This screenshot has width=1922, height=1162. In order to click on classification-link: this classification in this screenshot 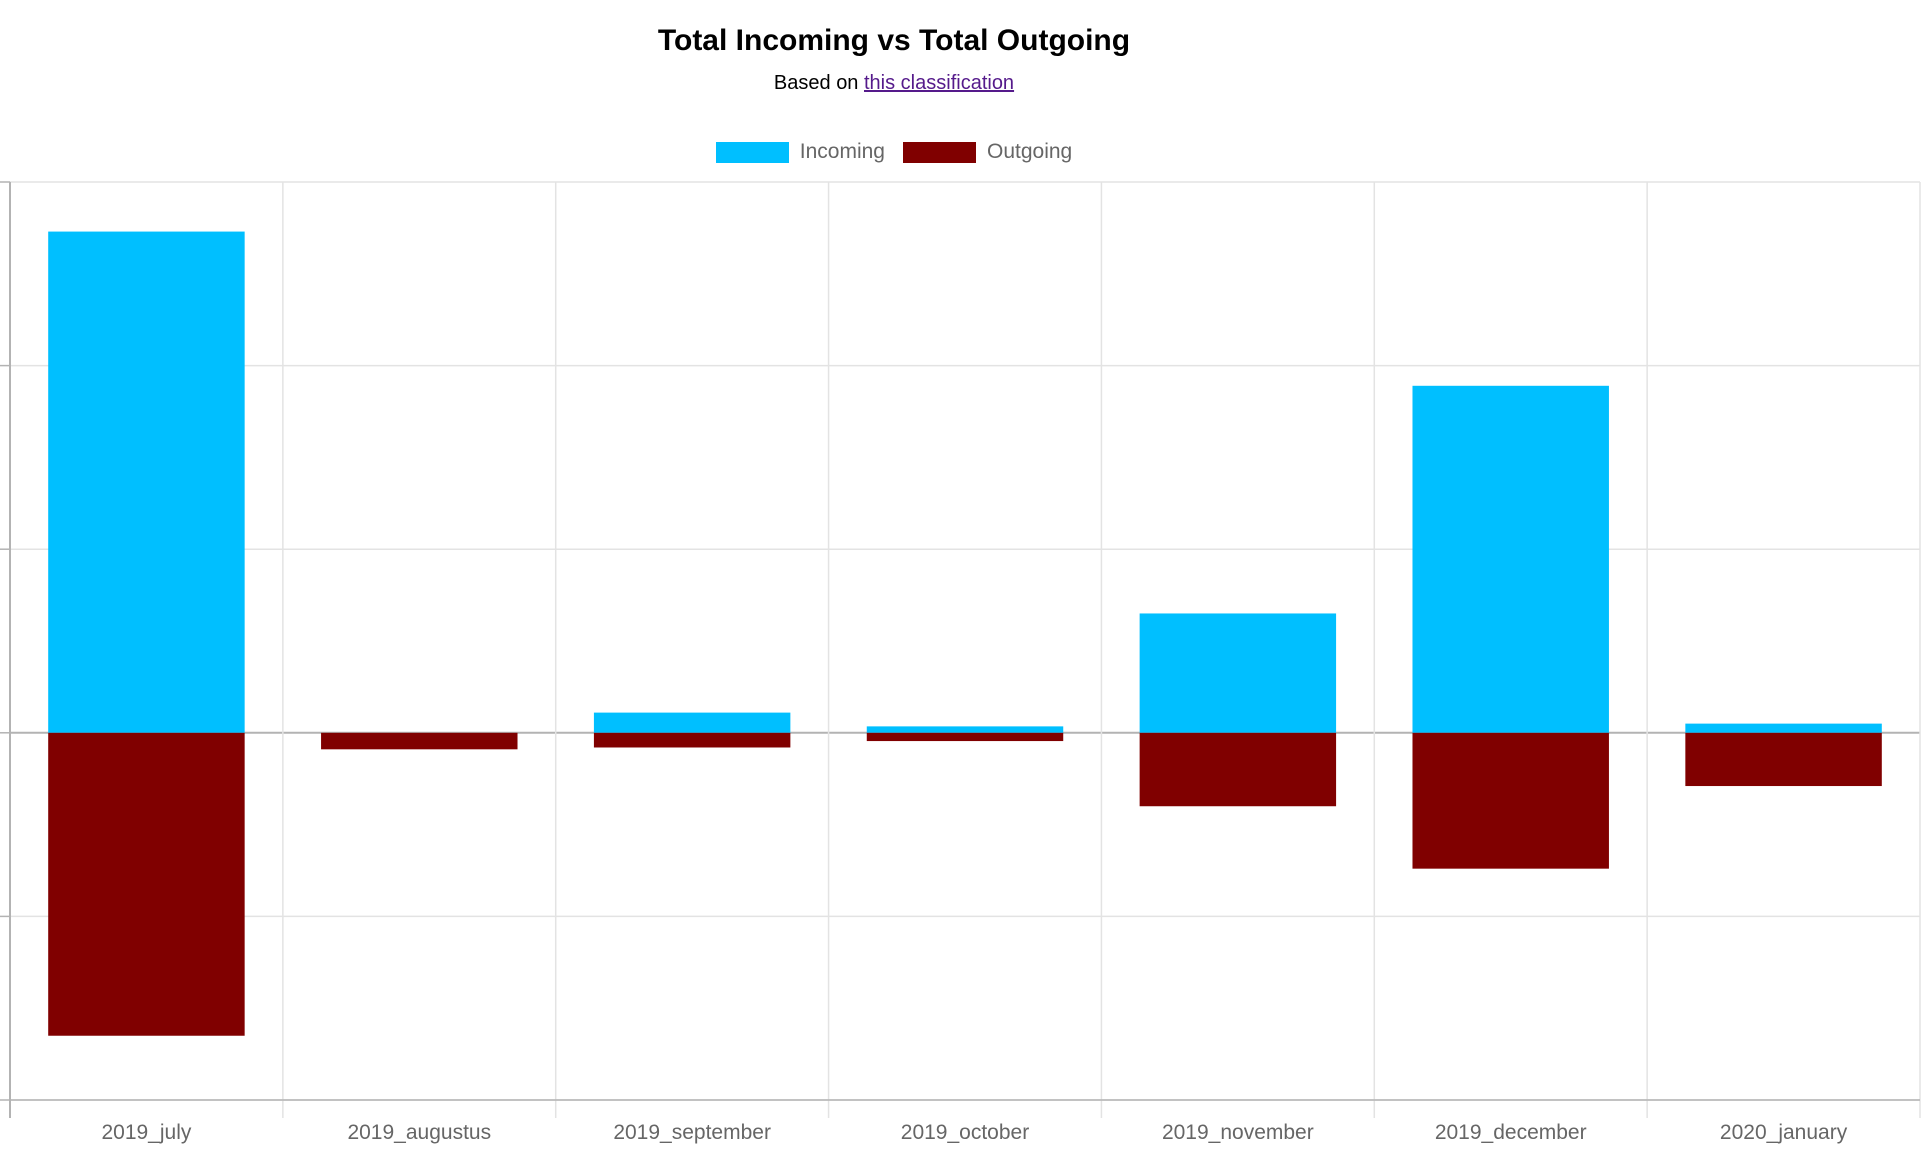, I will do `click(939, 83)`.